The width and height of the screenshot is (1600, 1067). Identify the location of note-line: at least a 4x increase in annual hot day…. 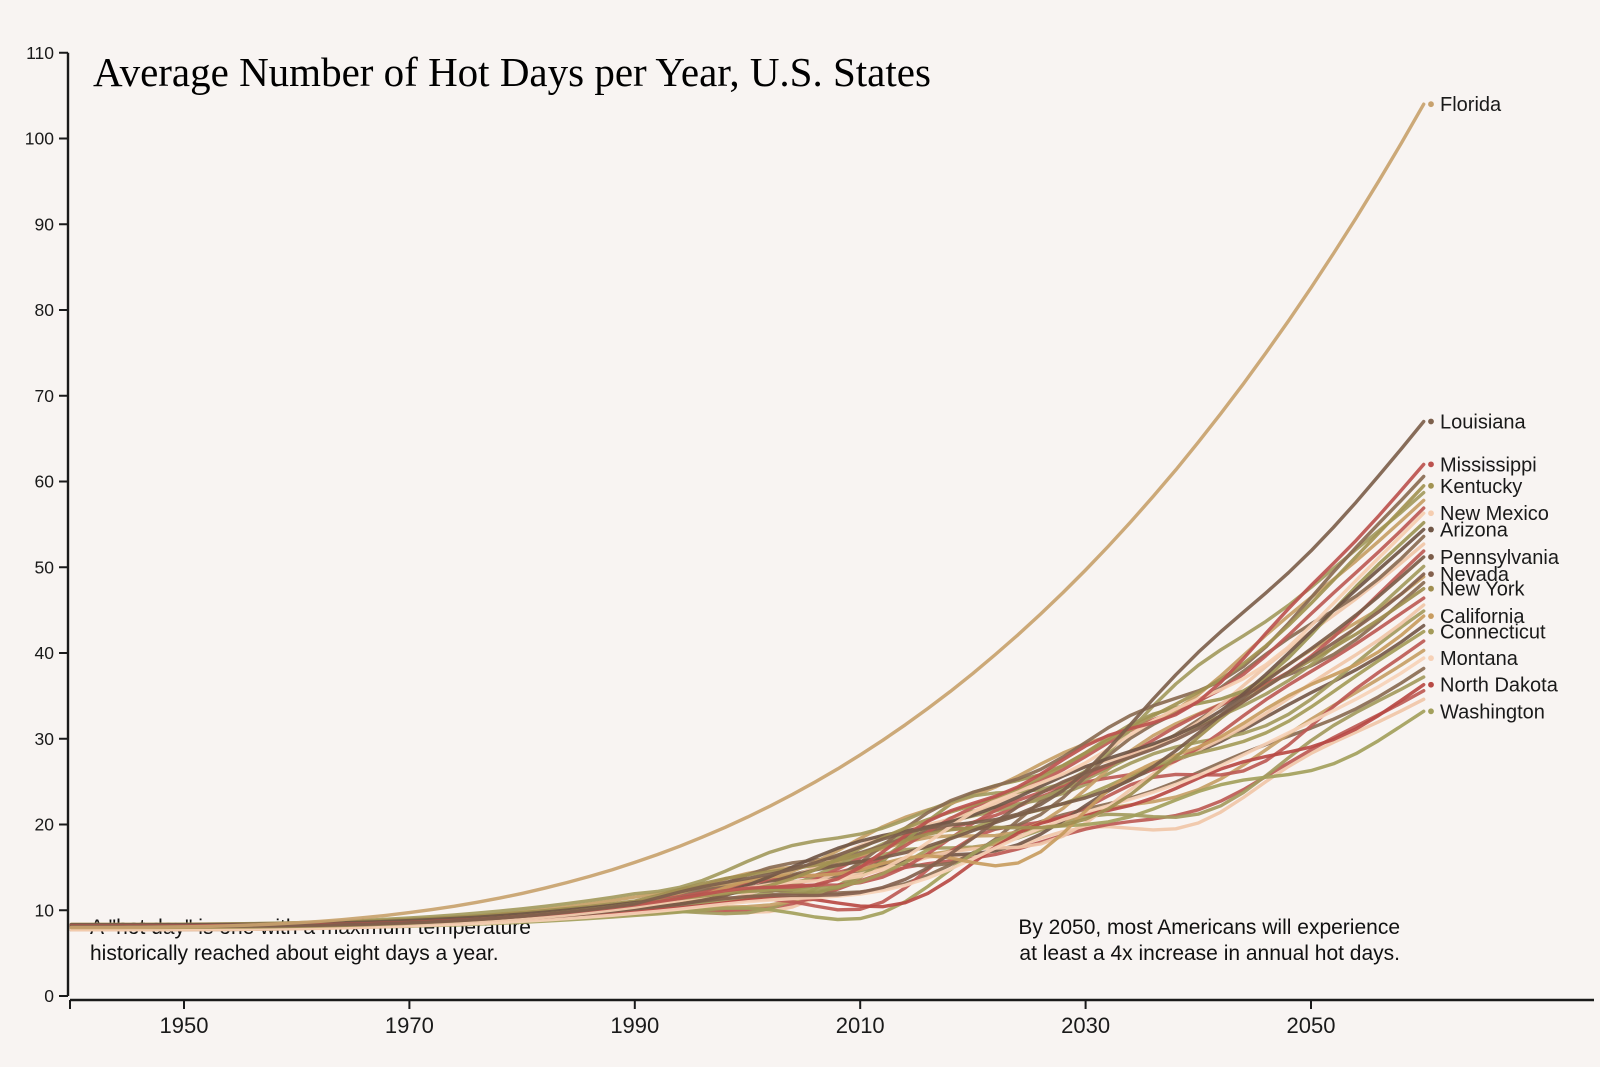
(1209, 953).